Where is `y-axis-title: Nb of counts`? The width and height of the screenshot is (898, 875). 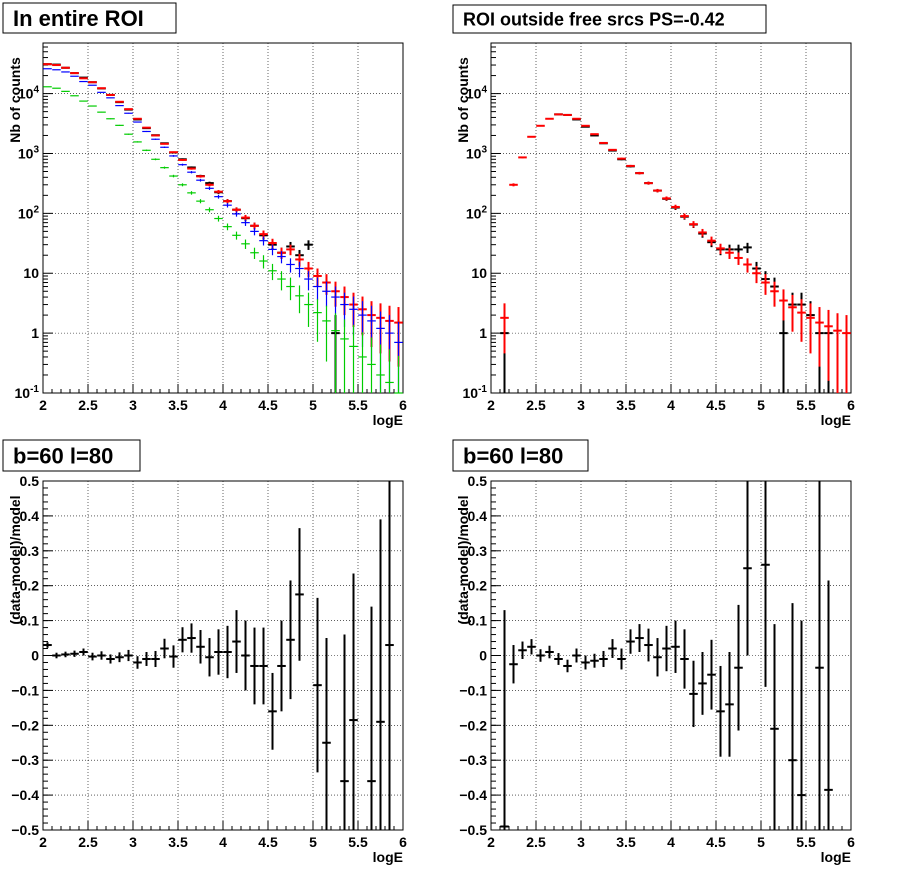
y-axis-title: Nb of counts is located at coordinates (15, 100).